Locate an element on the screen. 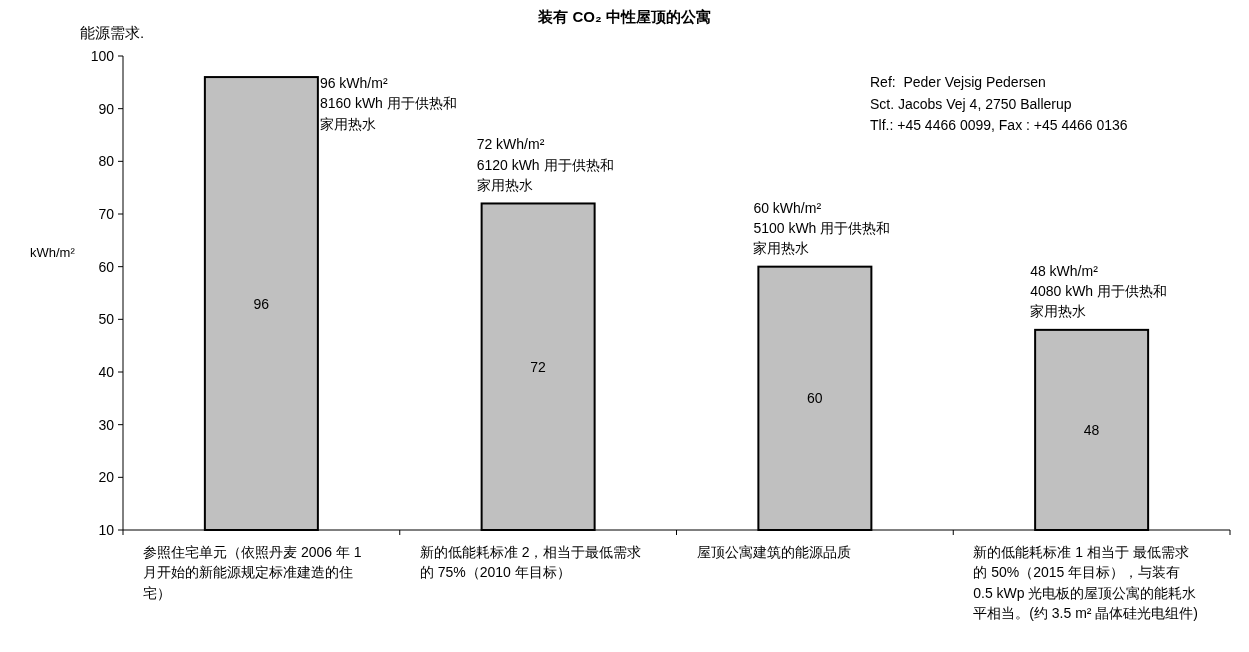 This screenshot has height=652, width=1249. annotation: 60 kWh/m² 5100 kWh 用于供热和家用热水 is located at coordinates (822, 228).